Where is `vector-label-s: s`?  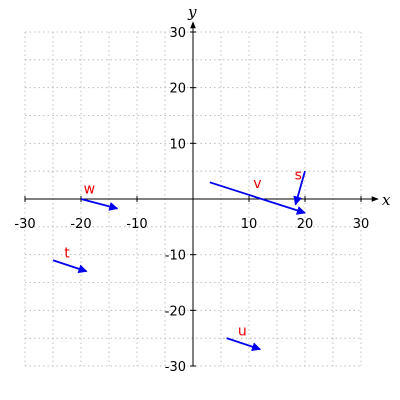 vector-label-s: s is located at coordinates (298, 176).